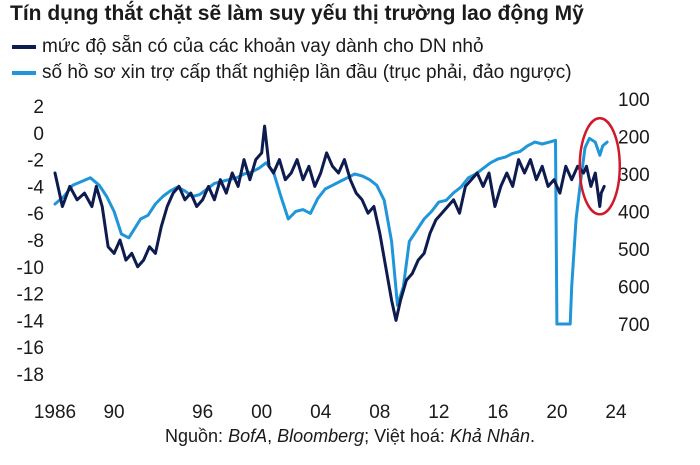 This screenshot has height=465, width=700. What do you see at coordinates (556, 412) in the screenshot?
I see `x-tick-label: 20` at bounding box center [556, 412].